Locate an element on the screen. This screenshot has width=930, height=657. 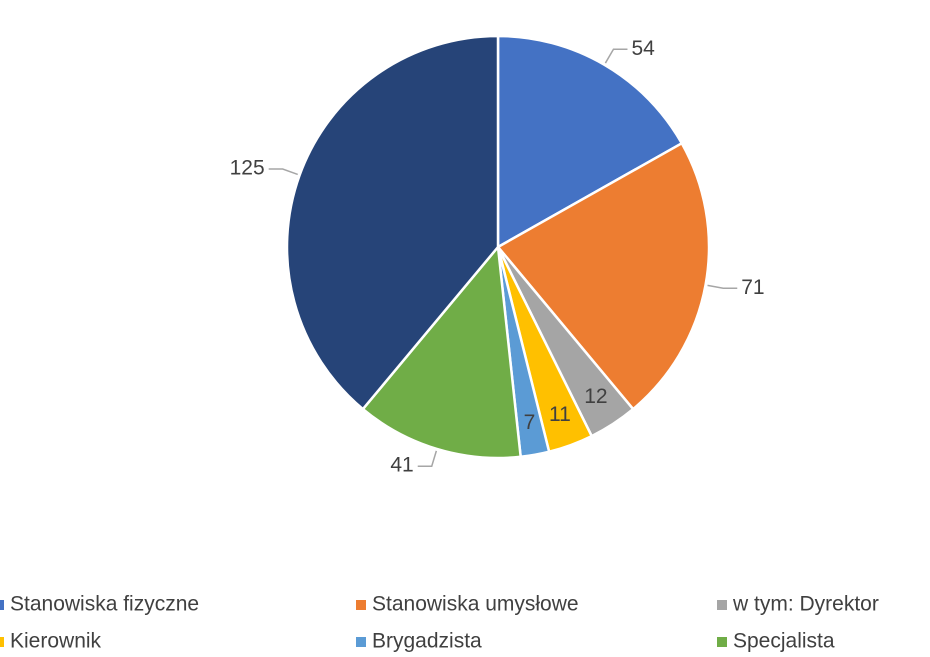
legend-label: Brygadzista is located at coordinates (427, 641).